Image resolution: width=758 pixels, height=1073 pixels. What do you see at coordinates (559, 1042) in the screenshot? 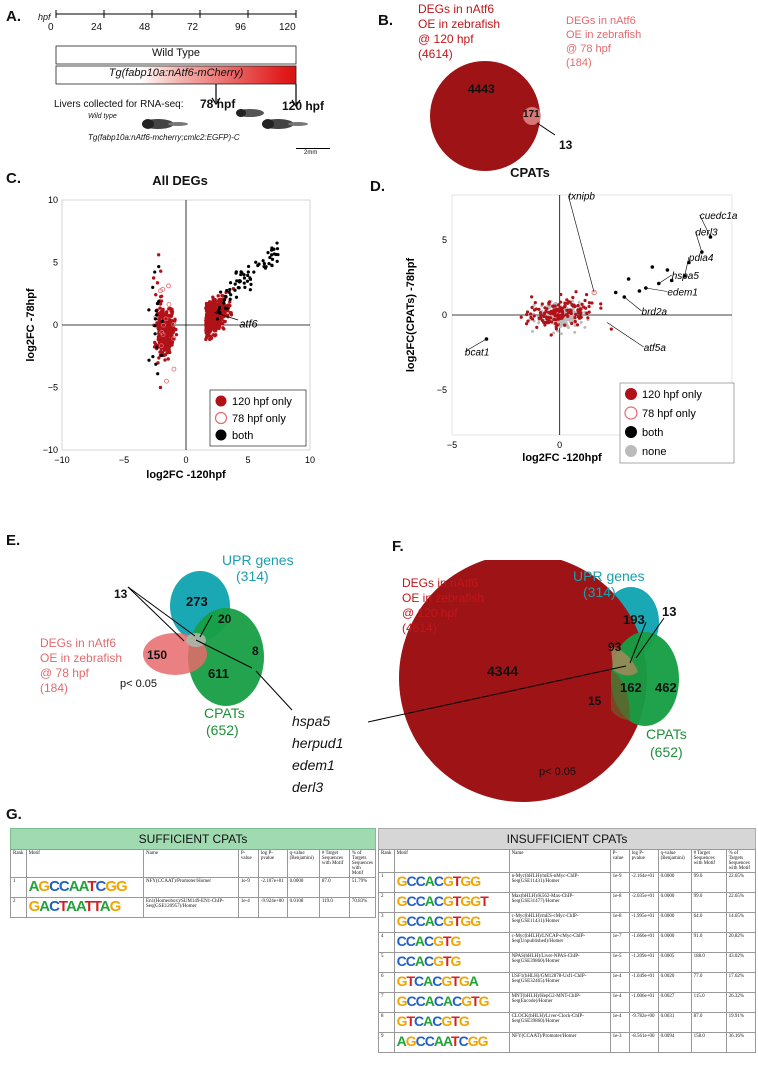
I see `motif-name: NFY(CCAAT)/Promoter/Homer` at bounding box center [559, 1042].